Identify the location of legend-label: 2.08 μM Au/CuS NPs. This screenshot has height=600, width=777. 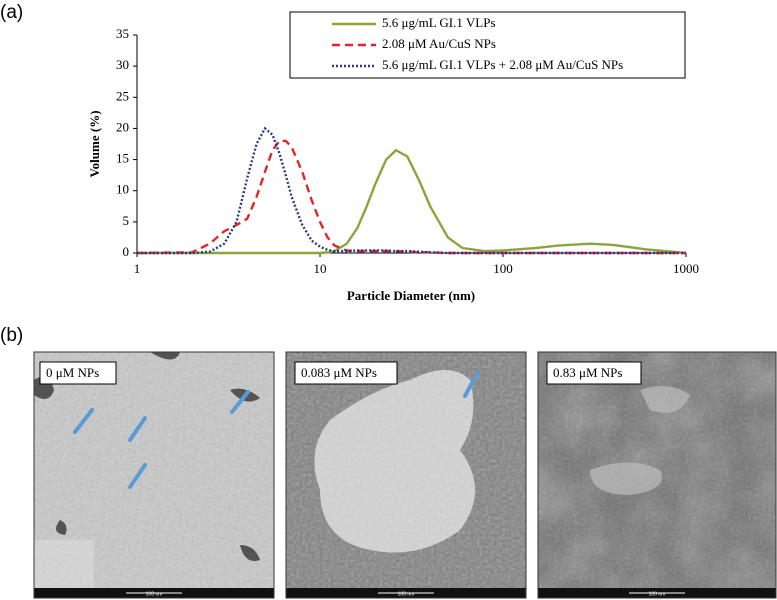
(439, 43).